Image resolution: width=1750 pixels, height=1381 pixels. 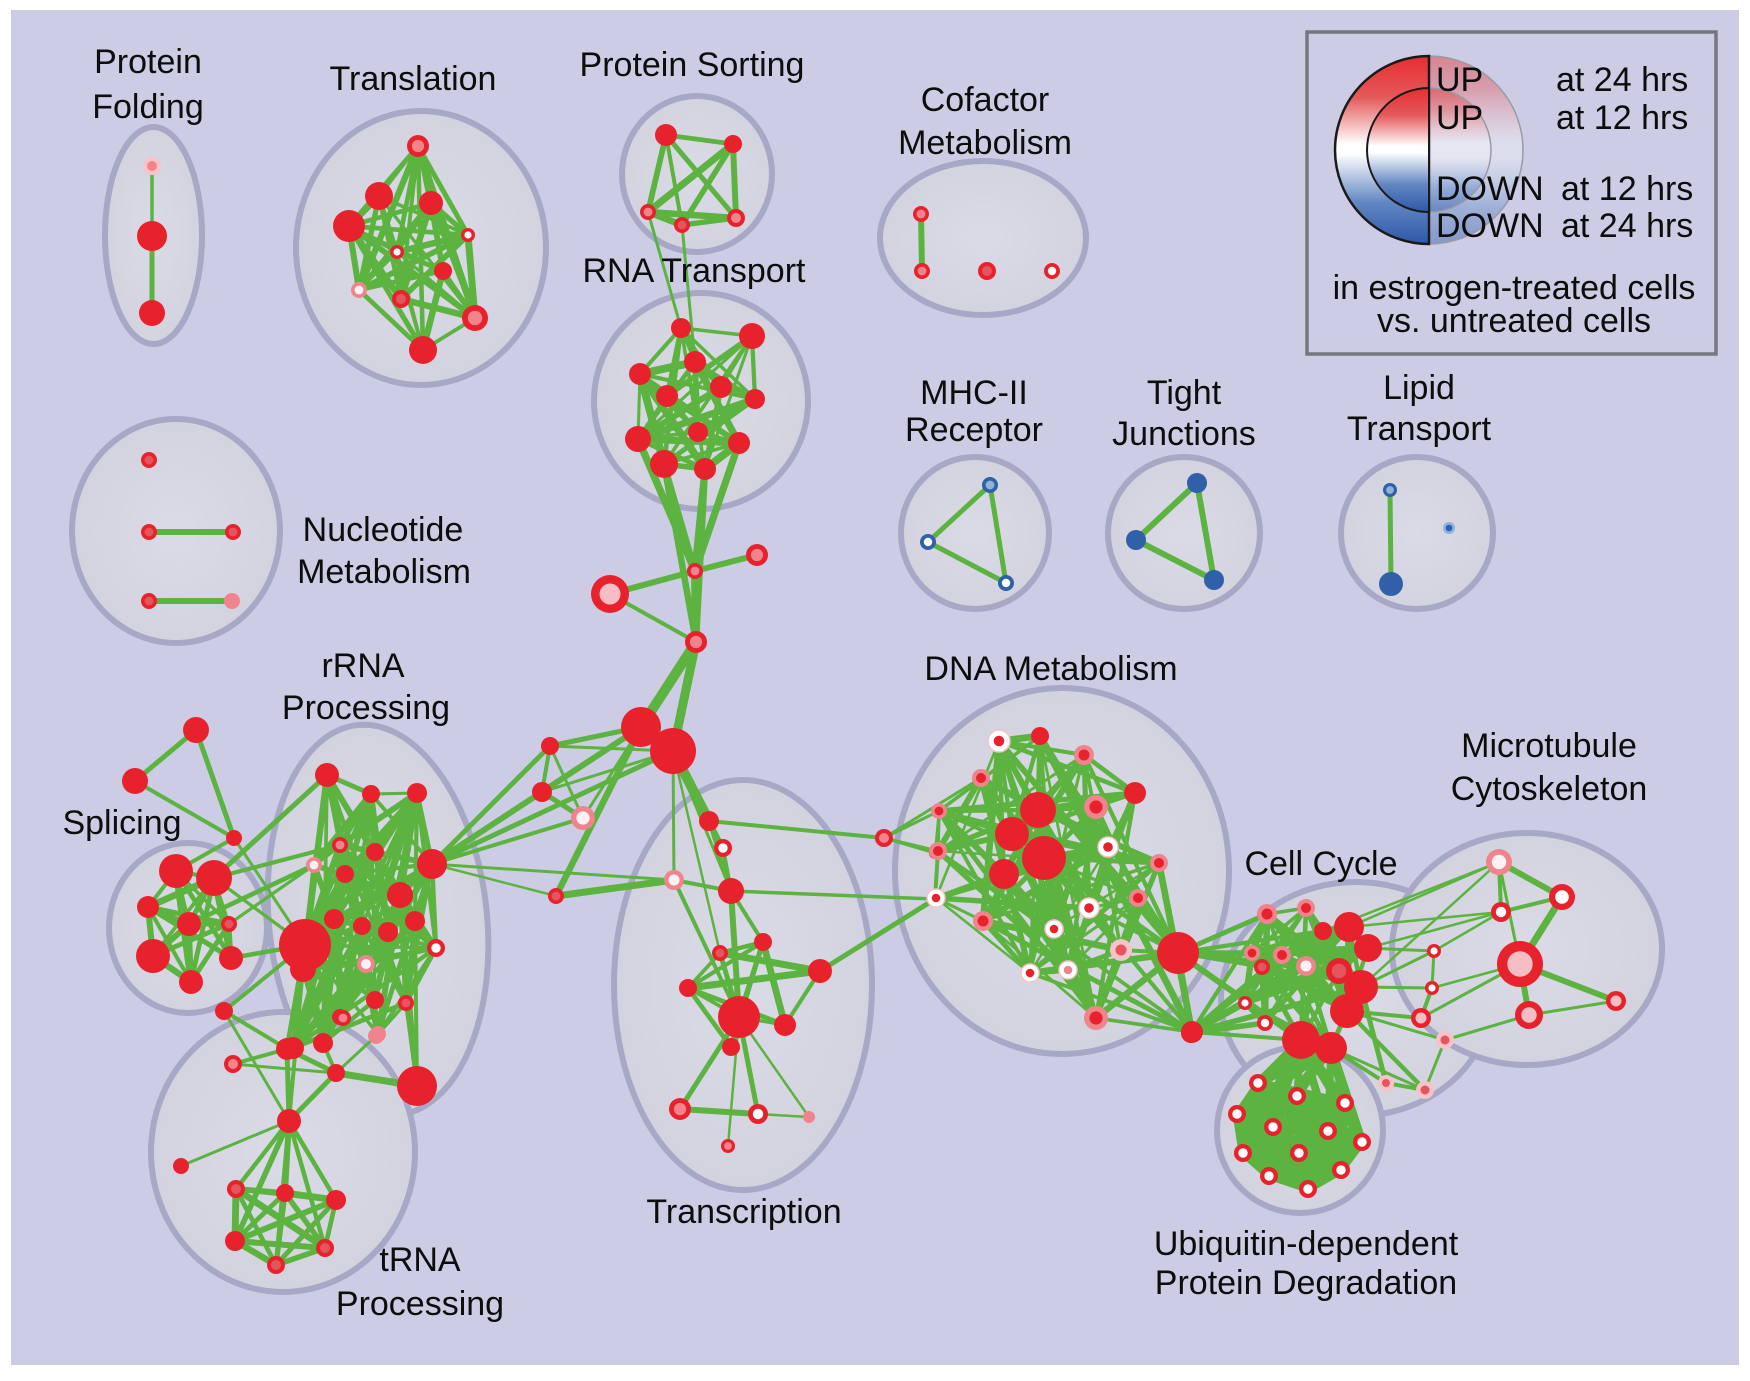 What do you see at coordinates (974, 430) in the screenshot?
I see `svg-text: Receptor` at bounding box center [974, 430].